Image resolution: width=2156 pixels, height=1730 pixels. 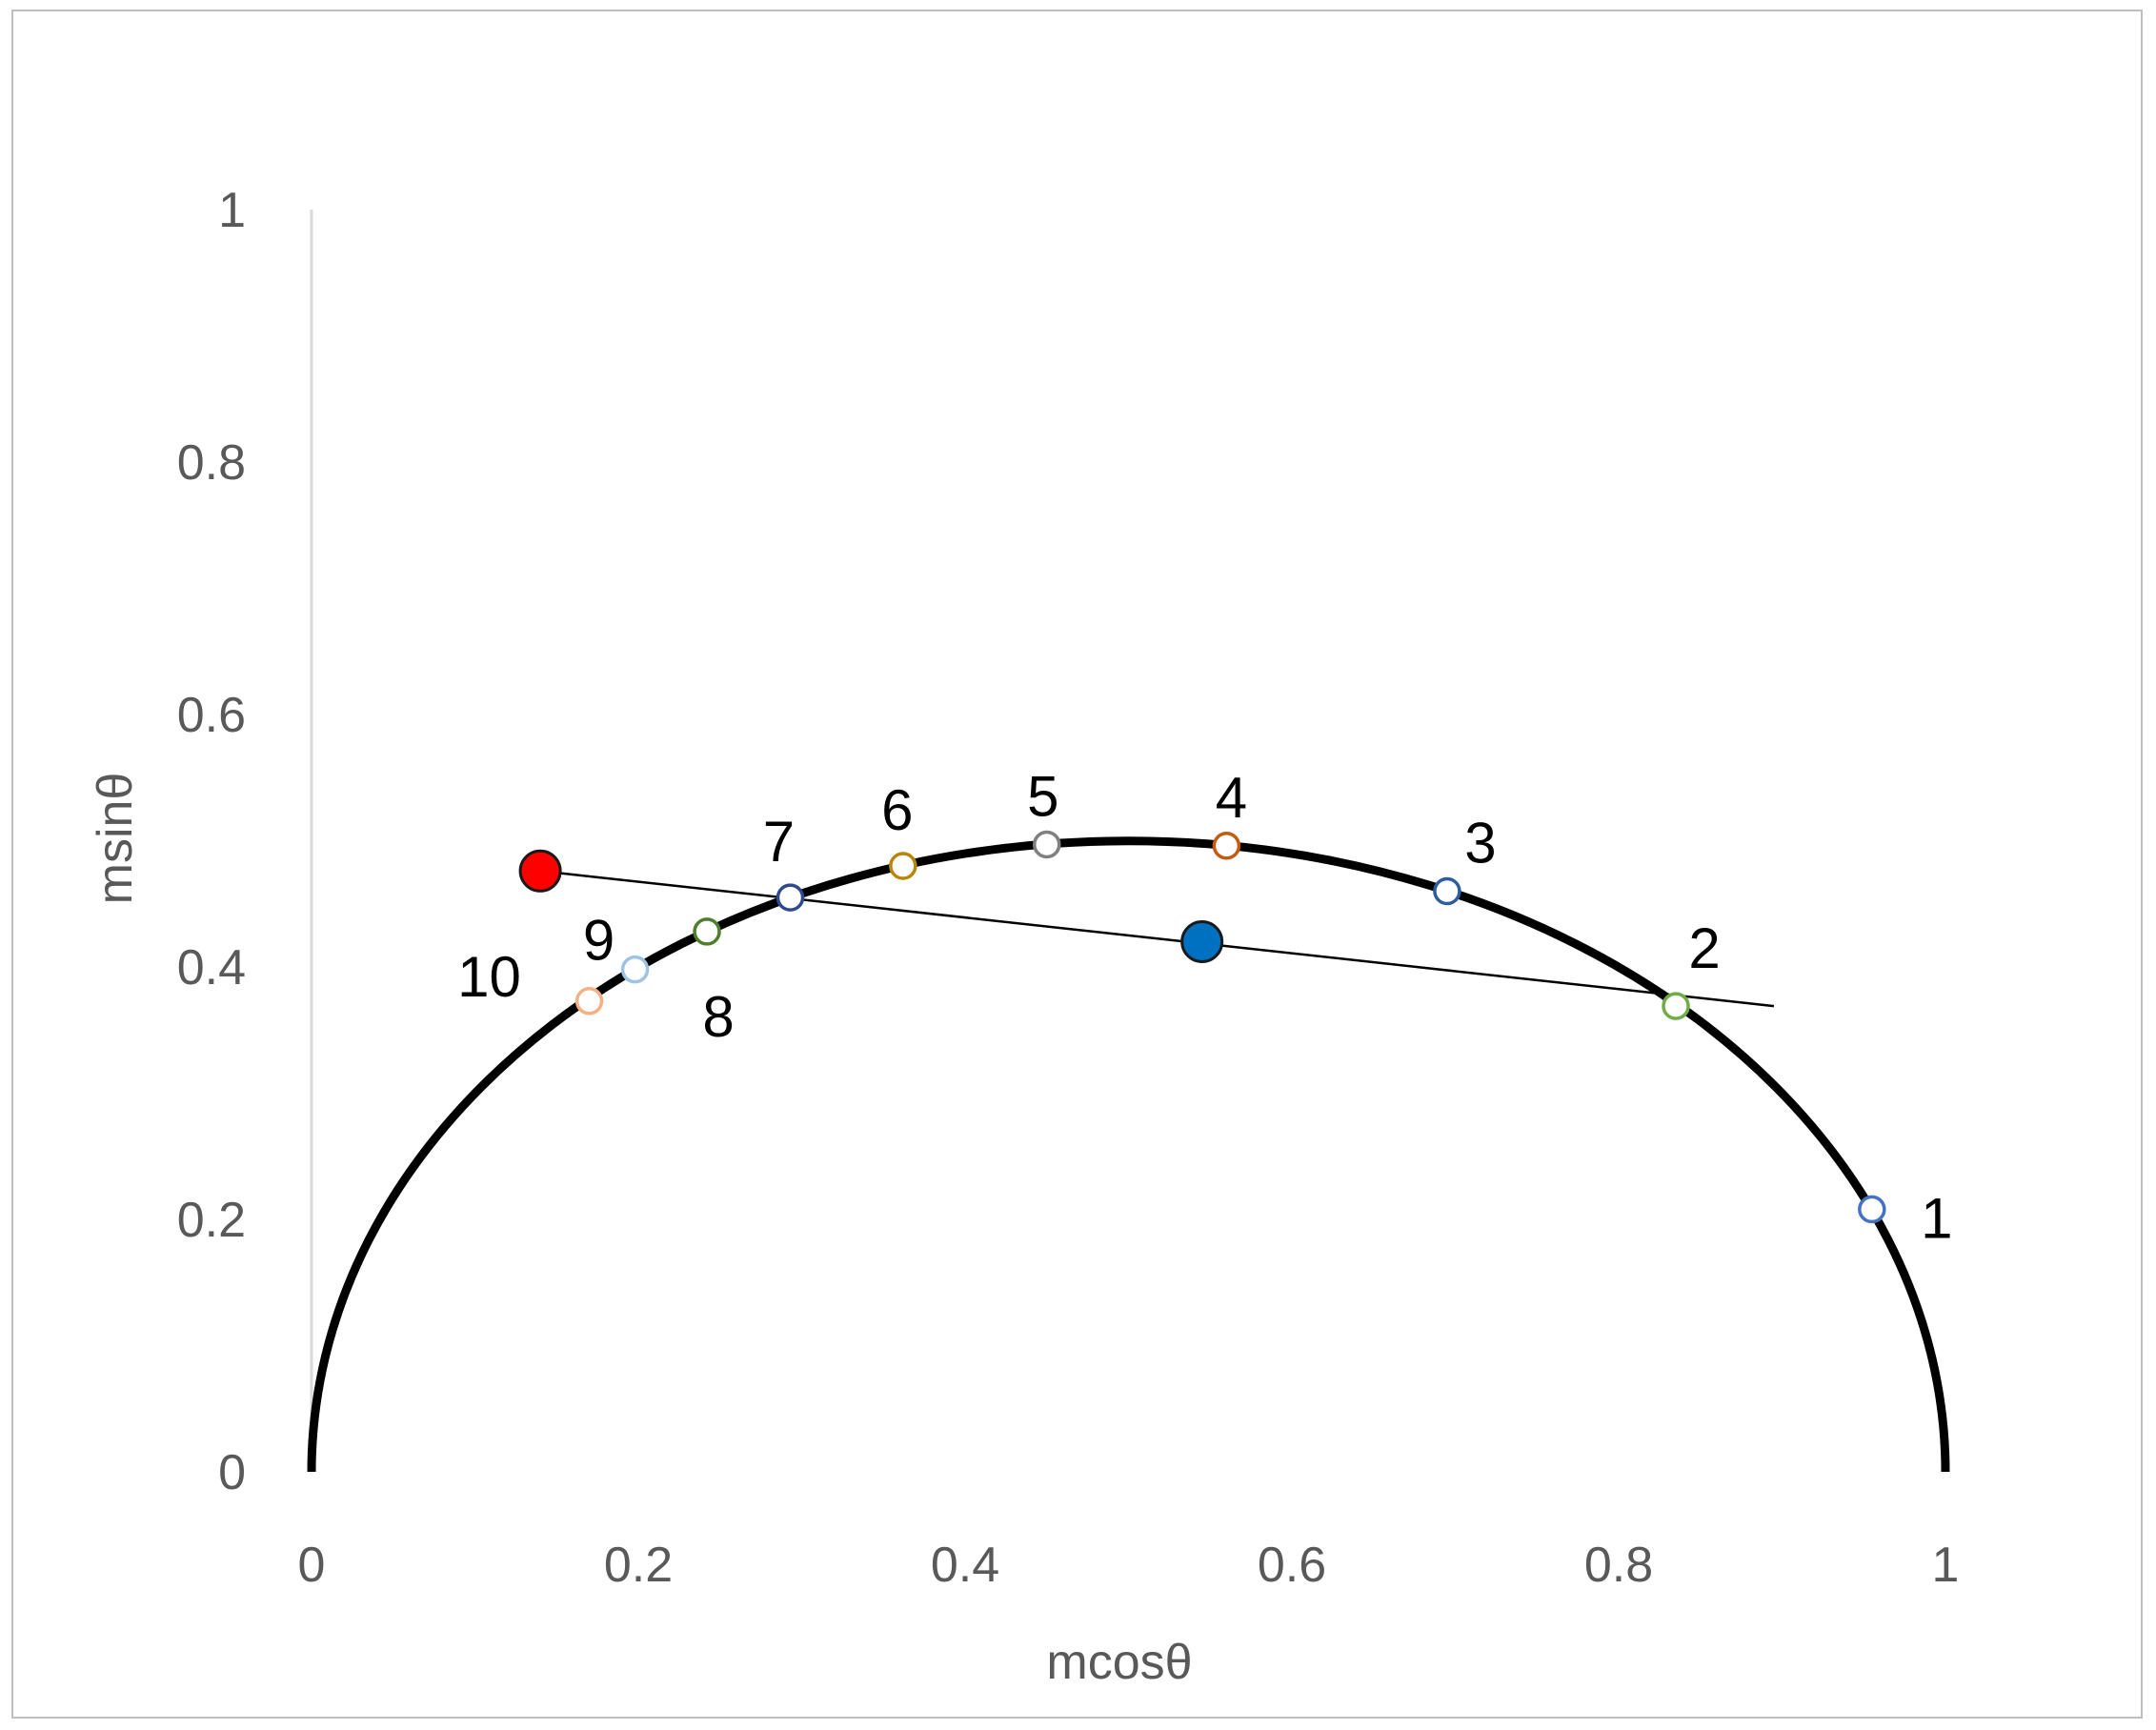 I want to click on point-label-10: 10, so click(x=489, y=977).